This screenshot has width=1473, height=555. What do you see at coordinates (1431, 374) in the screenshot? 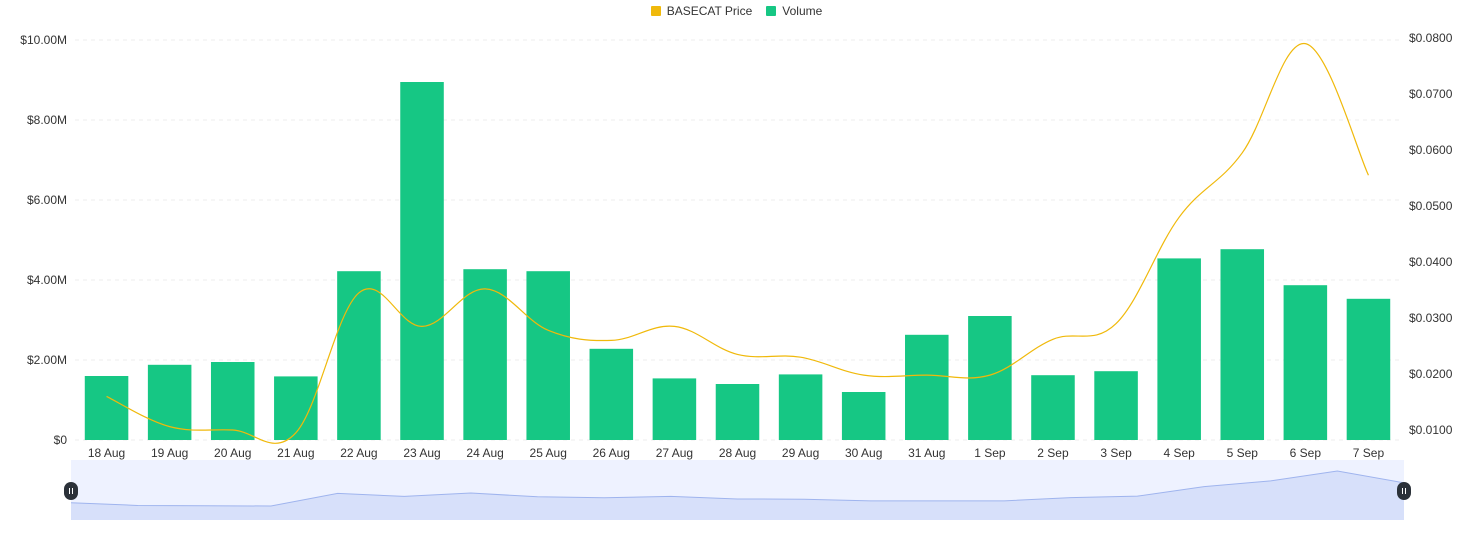
I see `y-right-tick-label: $0.0200` at bounding box center [1431, 374].